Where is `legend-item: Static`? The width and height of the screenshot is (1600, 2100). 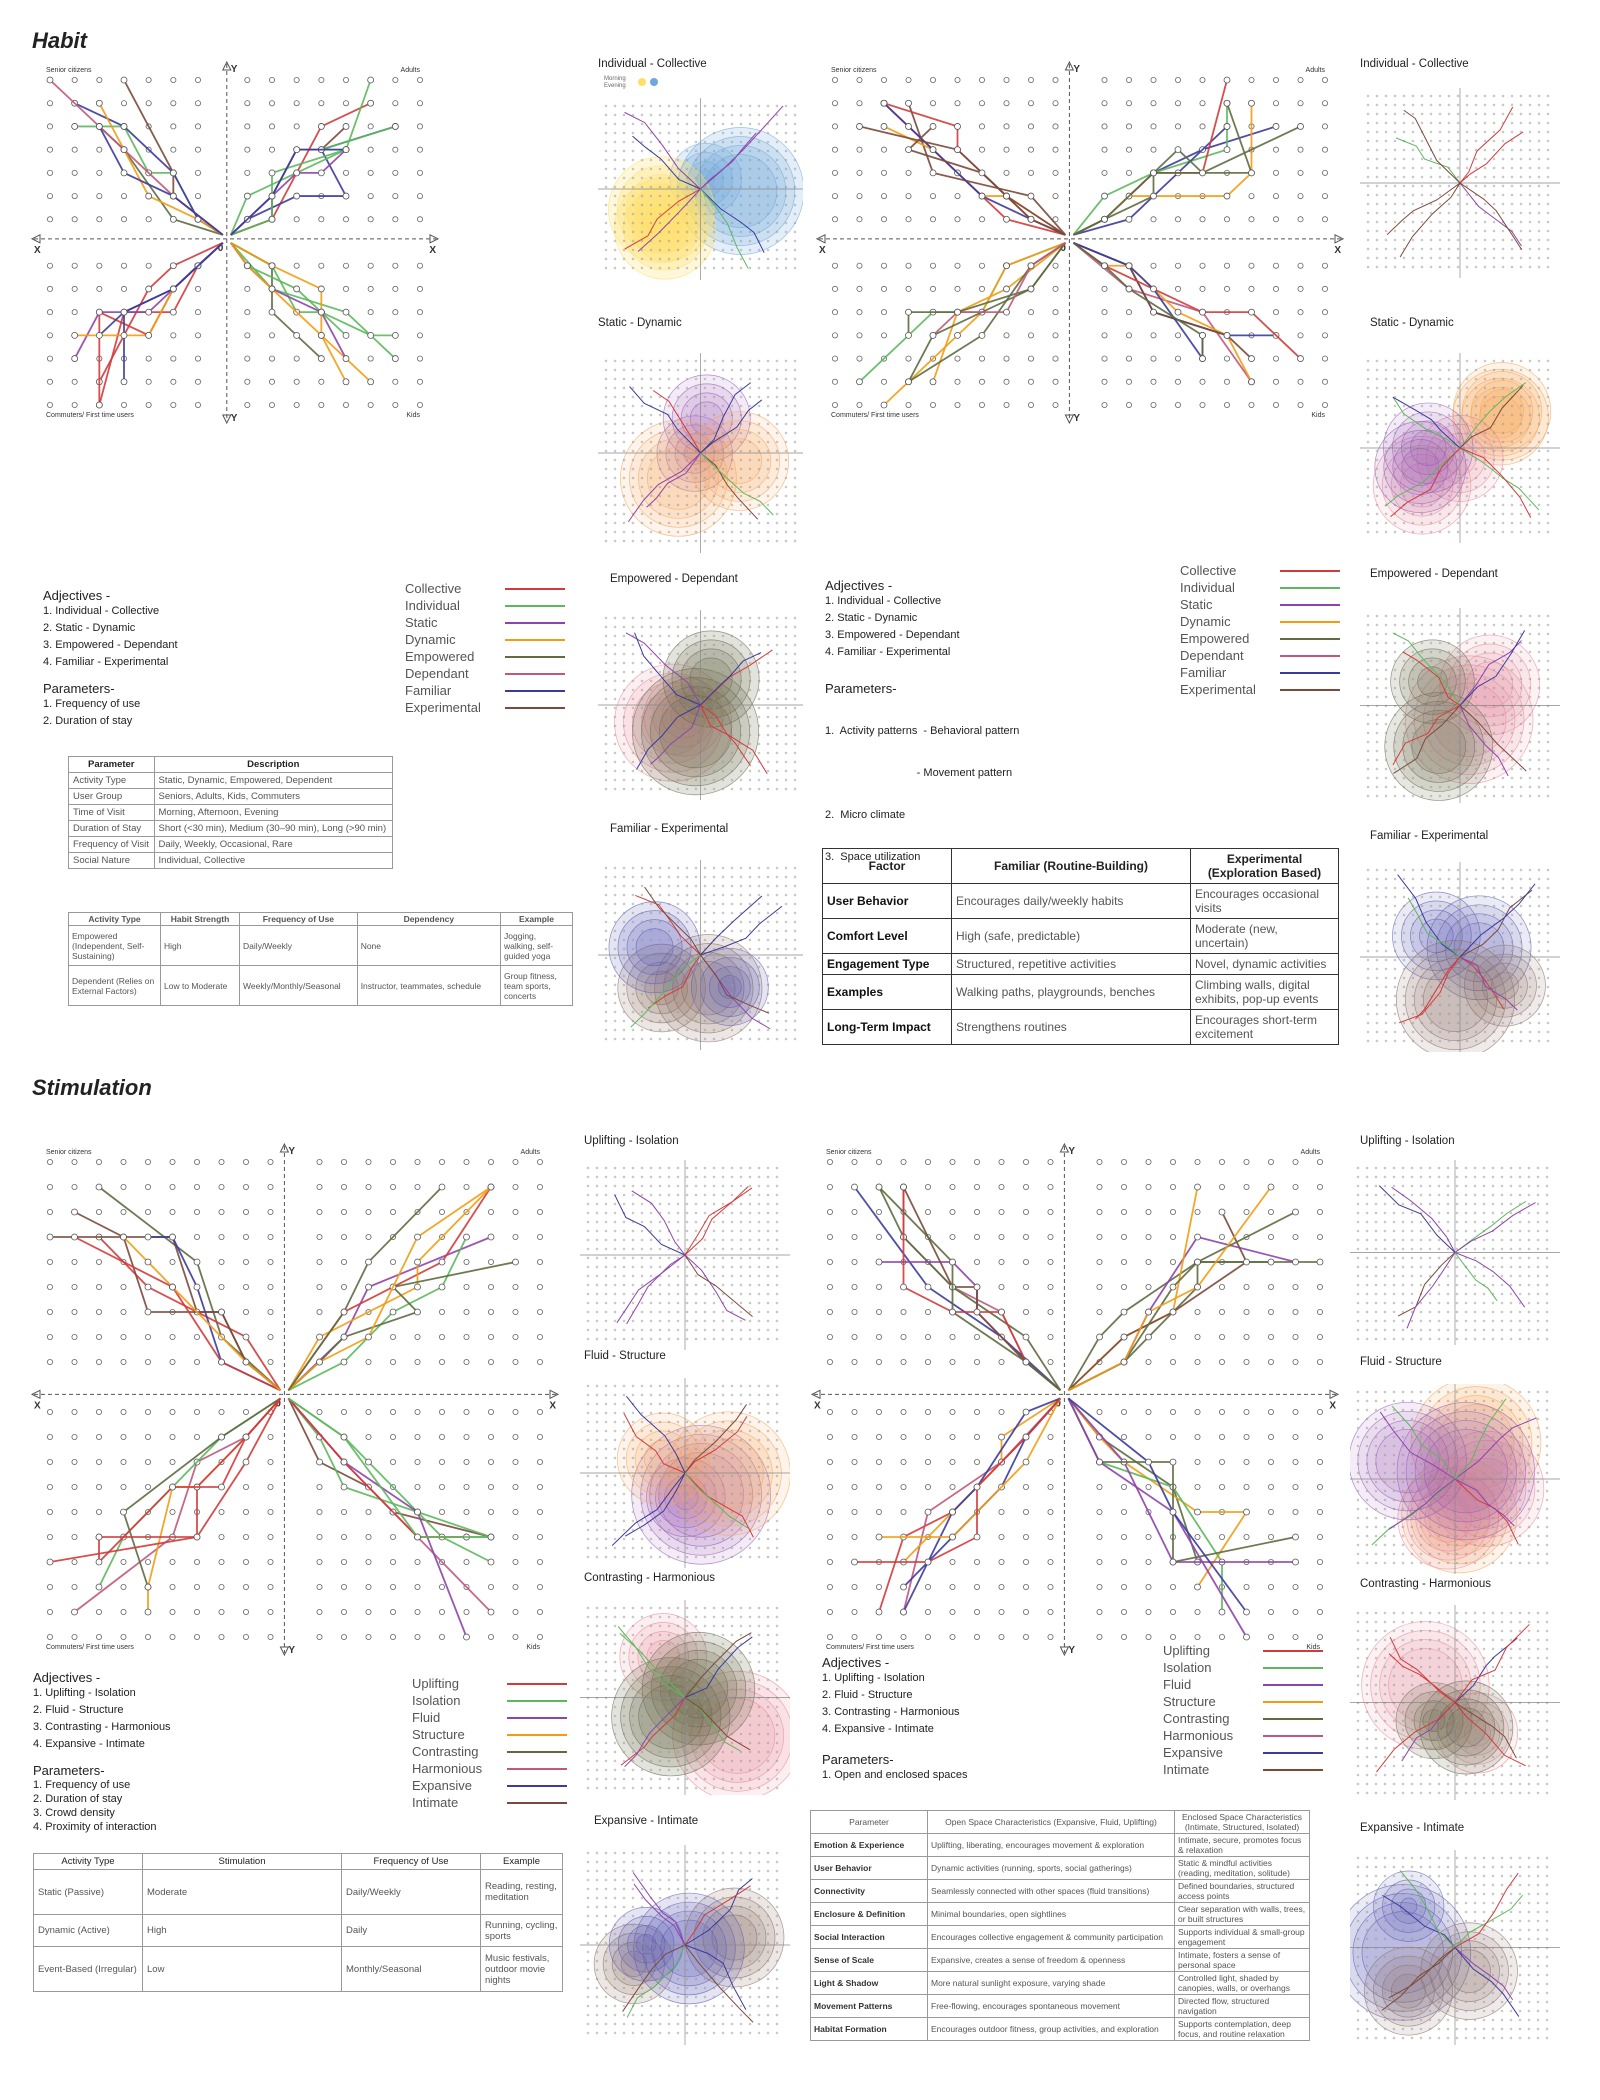 legend-item: Static is located at coordinates (485, 622).